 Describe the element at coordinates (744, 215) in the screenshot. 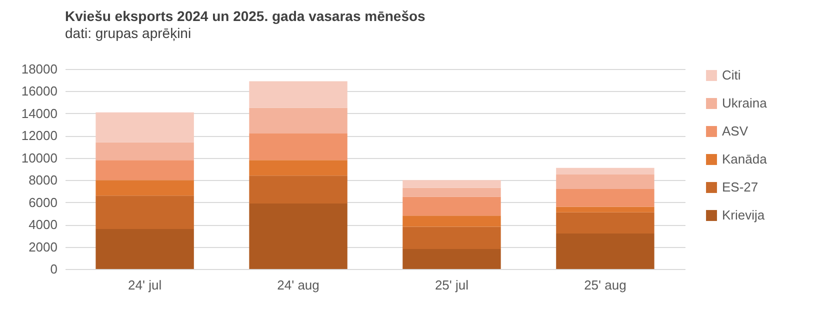

I see `legend-label: Krievija` at that location.